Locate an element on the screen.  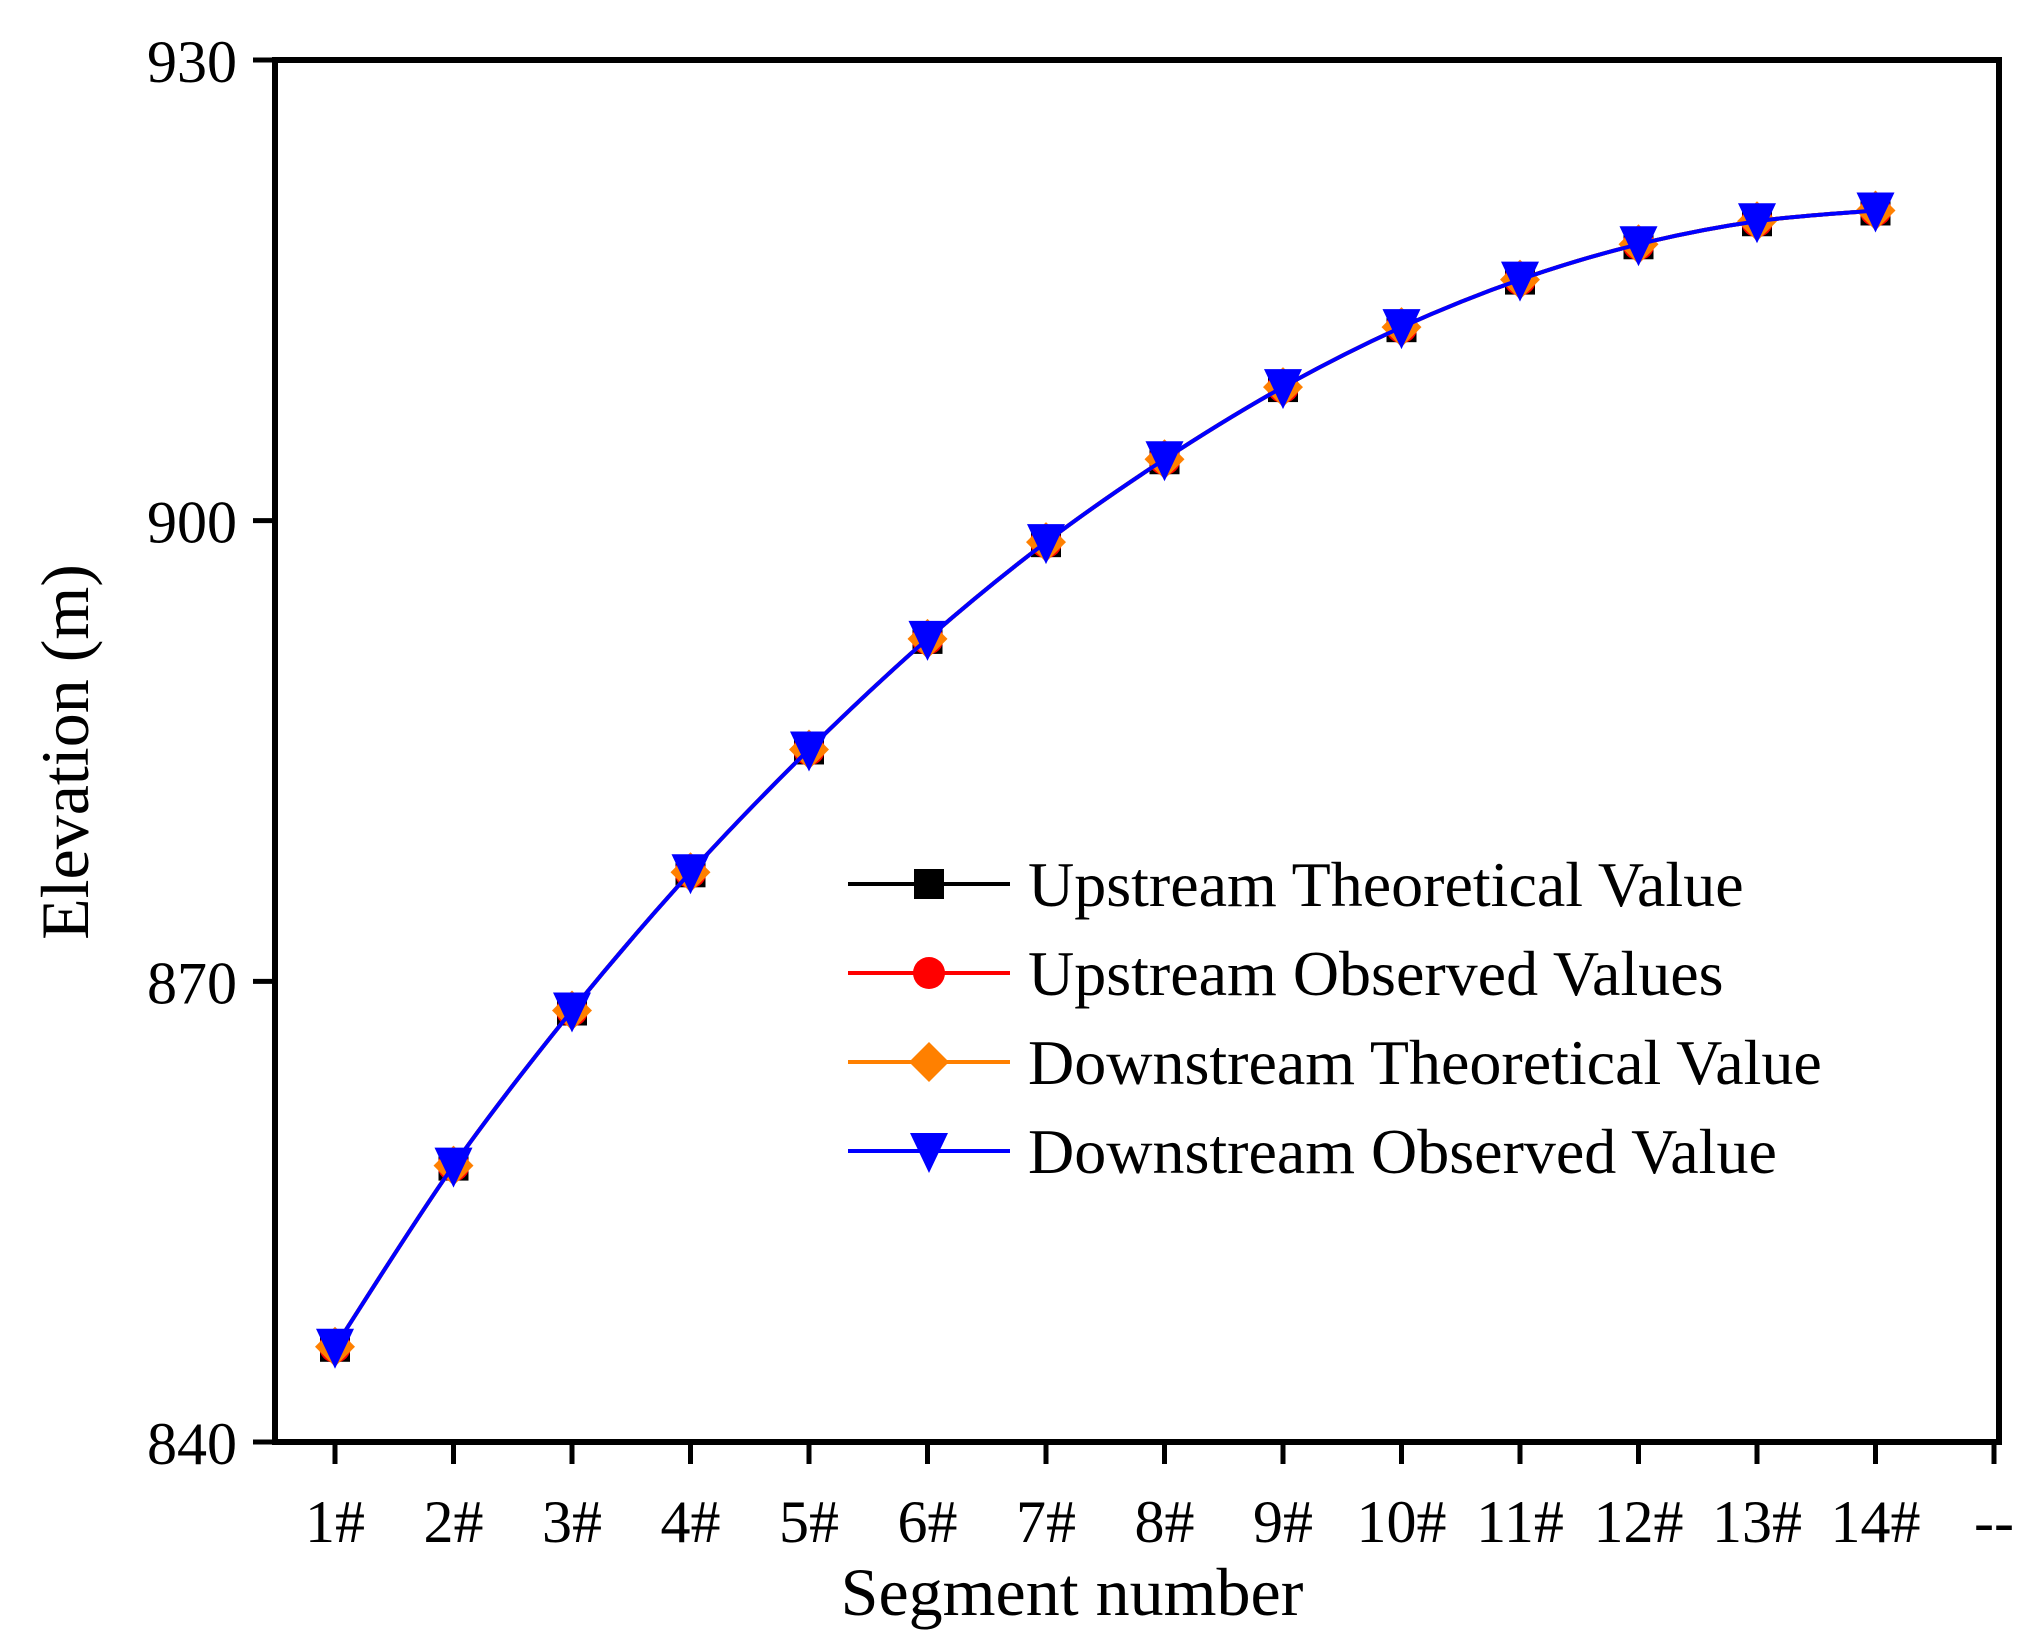
legend-label-1: Upstream Observed Values is located at coordinates (1376, 973).